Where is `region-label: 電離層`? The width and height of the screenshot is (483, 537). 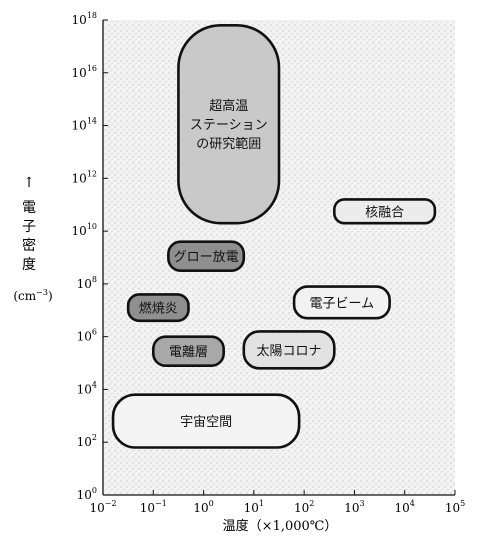 region-label: 電離層 is located at coordinates (188, 352).